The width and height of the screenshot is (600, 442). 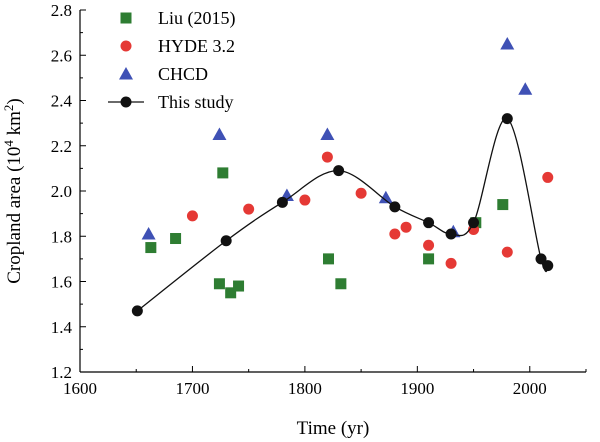 I want to click on x-tick-label: 1700, so click(x=192, y=388).